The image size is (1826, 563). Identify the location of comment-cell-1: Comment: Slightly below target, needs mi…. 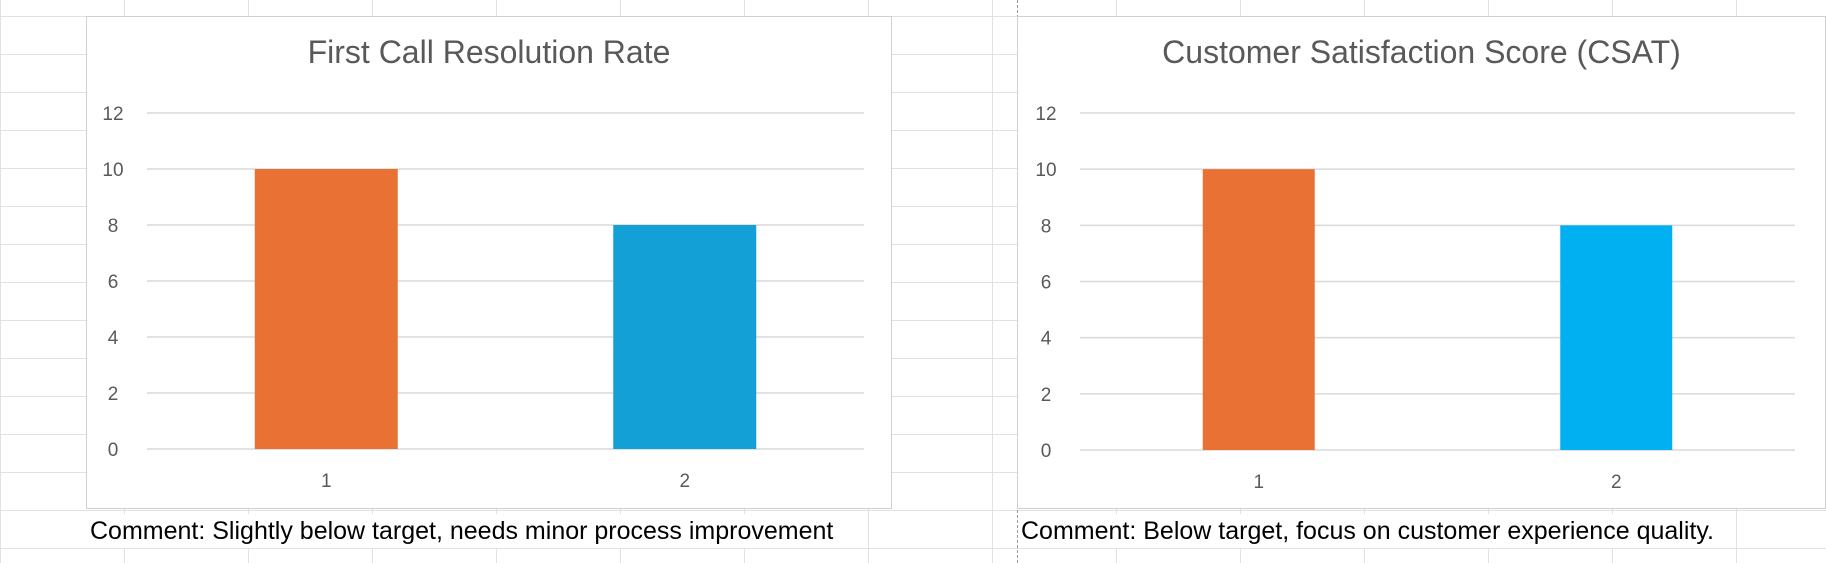
(462, 531).